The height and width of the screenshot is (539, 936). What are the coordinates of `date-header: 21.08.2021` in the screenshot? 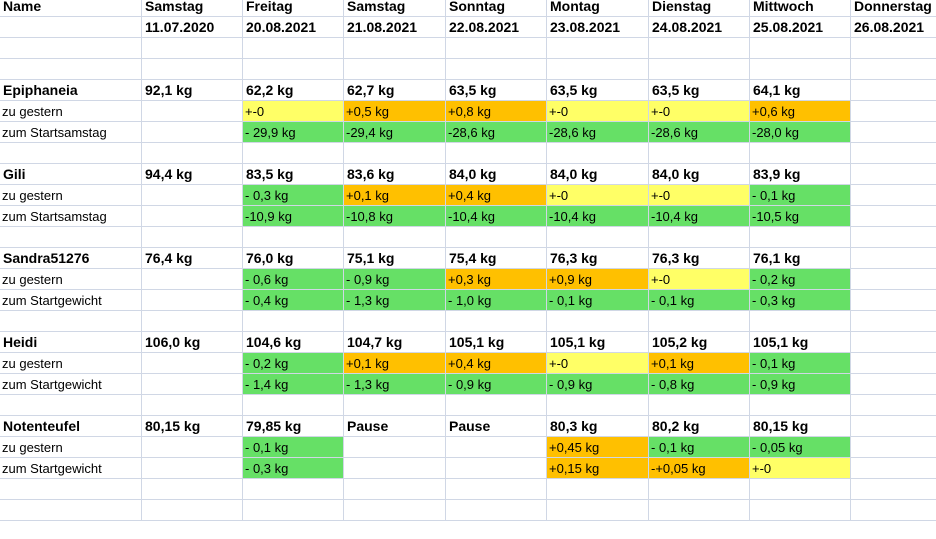 It's located at (395, 27).